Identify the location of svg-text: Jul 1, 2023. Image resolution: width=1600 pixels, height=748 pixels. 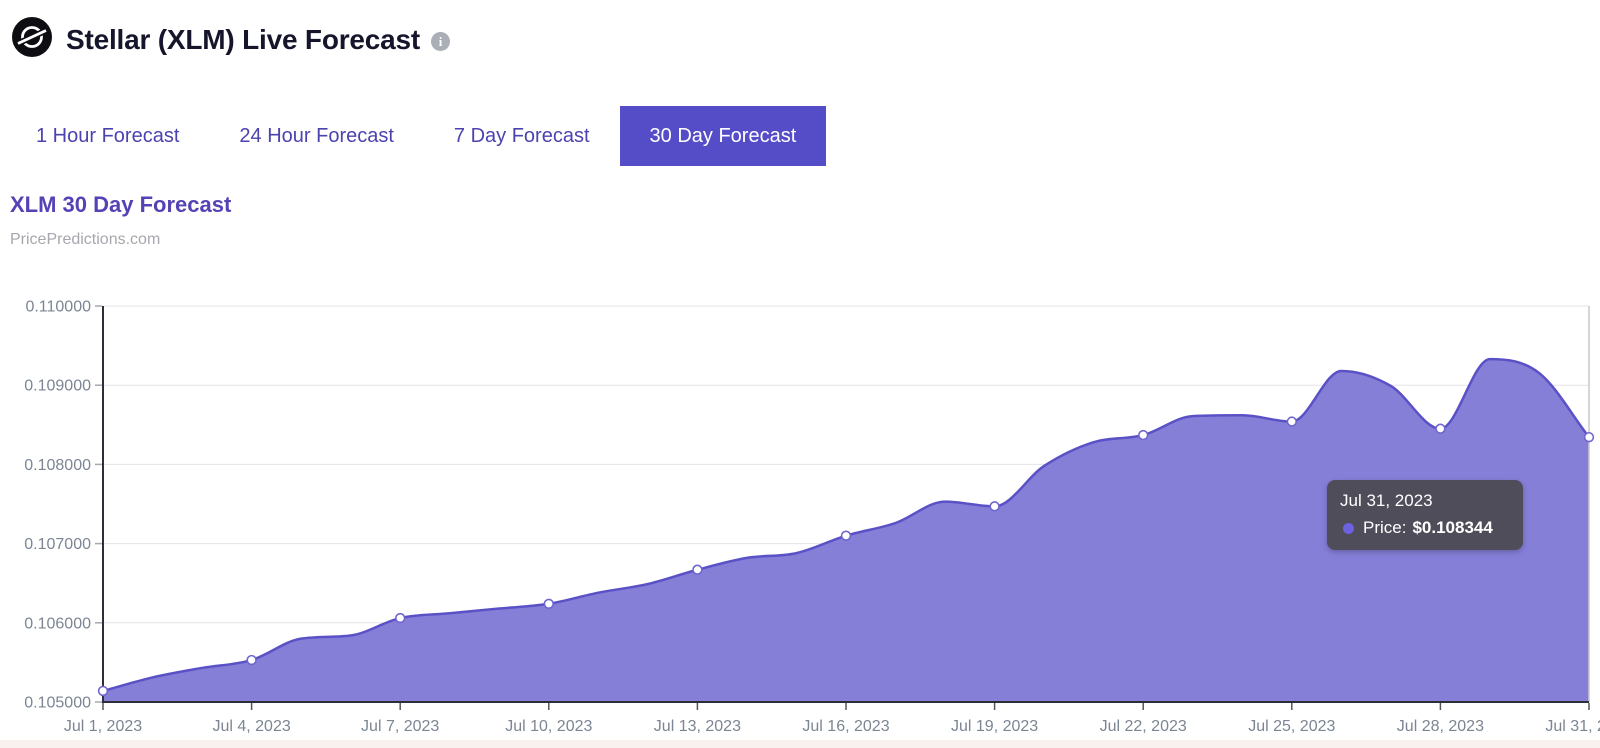
(103, 726).